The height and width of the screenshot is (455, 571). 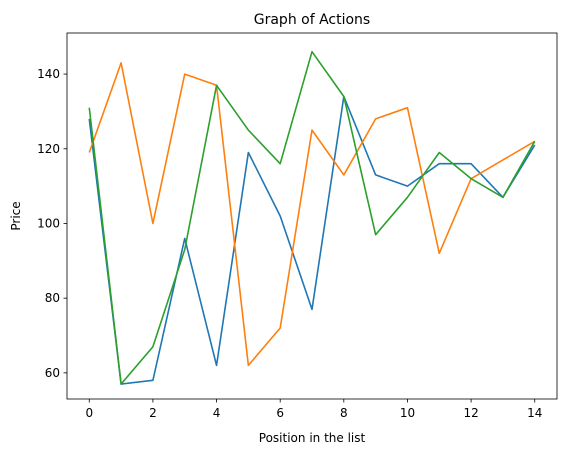 What do you see at coordinates (470, 413) in the screenshot?
I see `x-tick-label: 12` at bounding box center [470, 413].